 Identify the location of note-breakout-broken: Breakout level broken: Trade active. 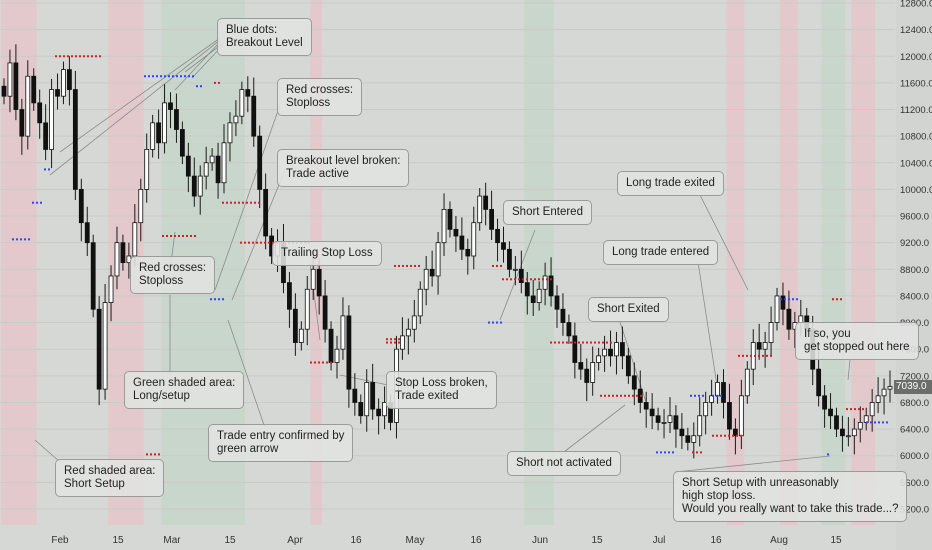
(343, 168).